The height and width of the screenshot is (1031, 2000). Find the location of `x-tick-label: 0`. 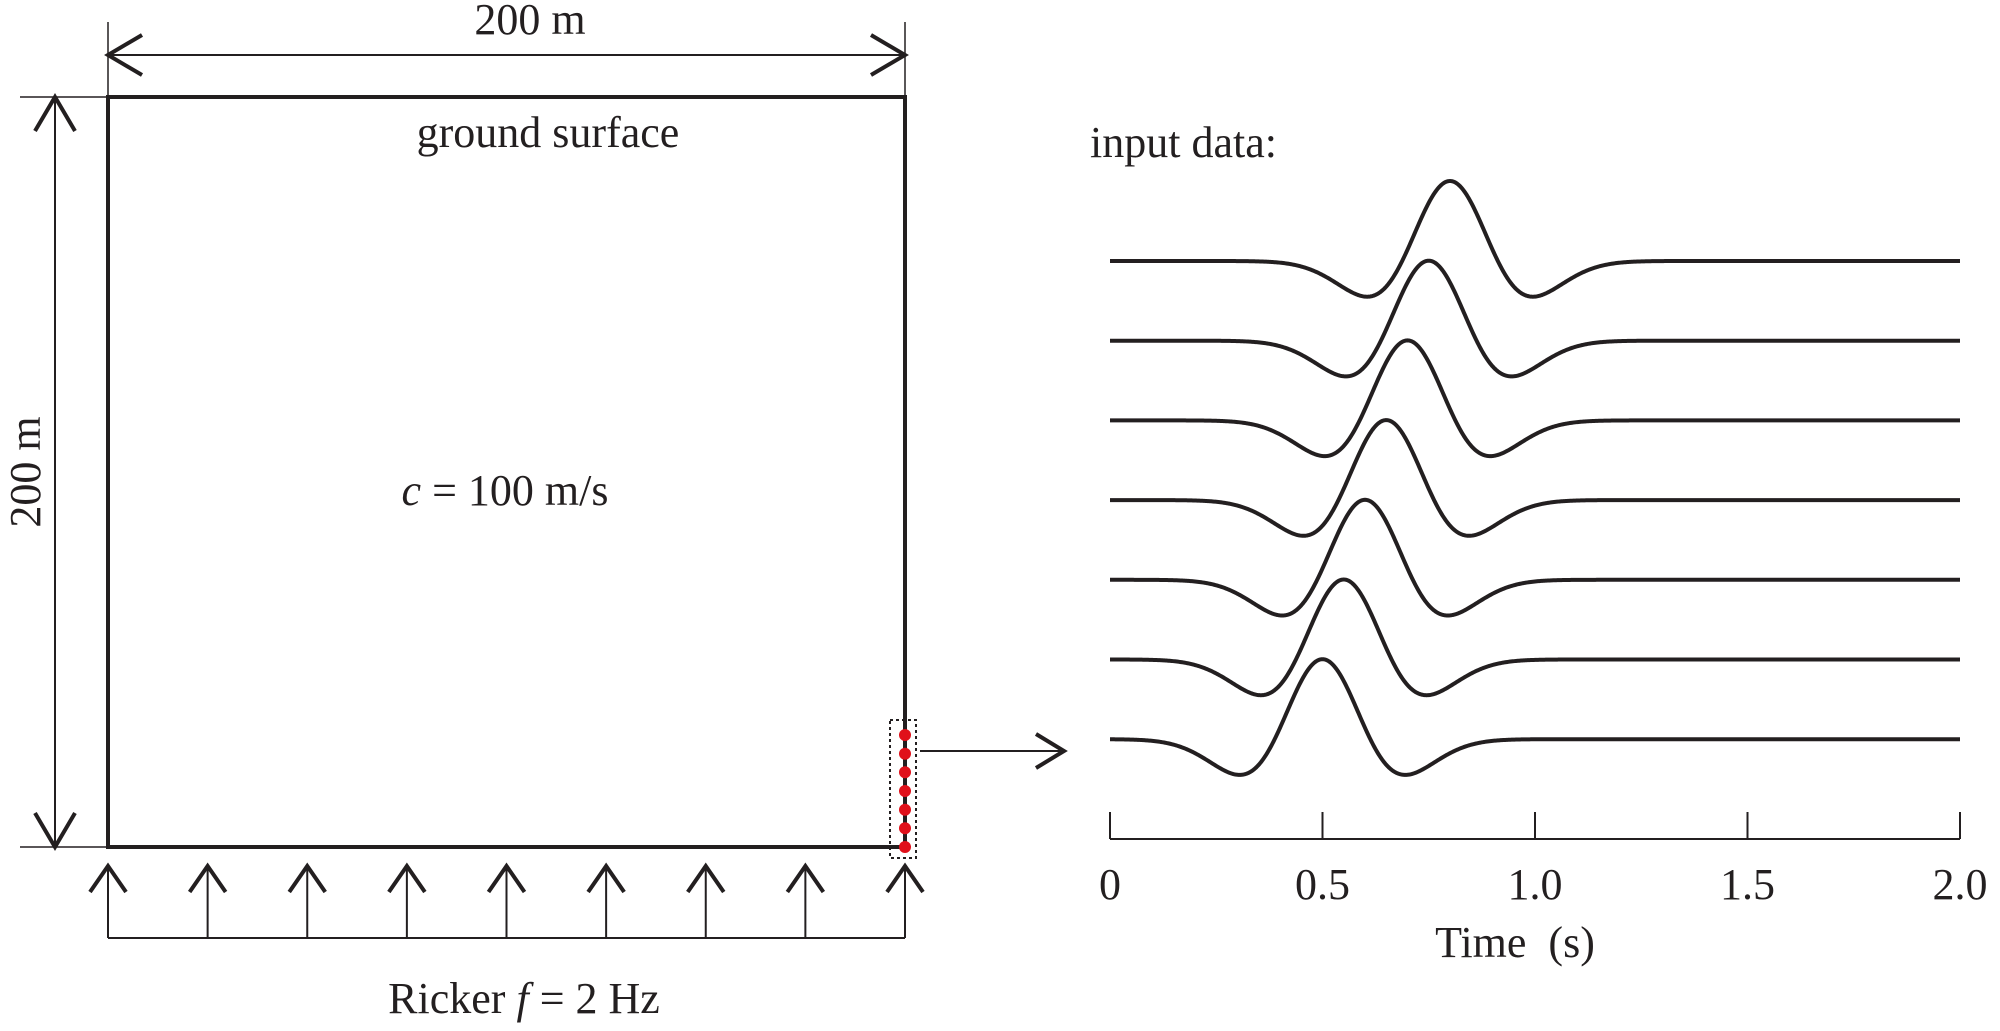

x-tick-label: 0 is located at coordinates (1110, 884).